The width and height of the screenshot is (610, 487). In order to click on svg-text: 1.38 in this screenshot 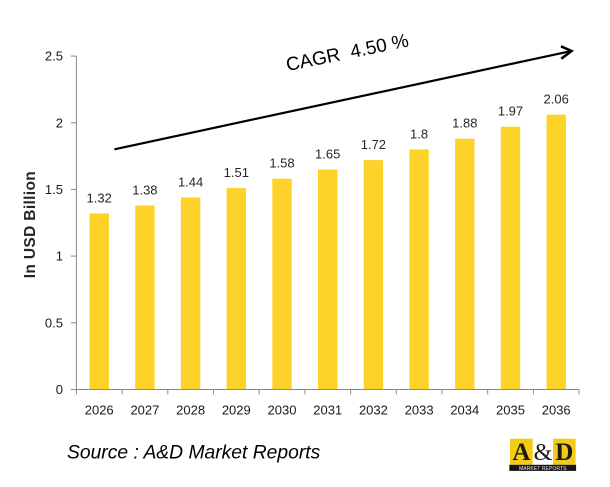, I will do `click(144, 189)`.